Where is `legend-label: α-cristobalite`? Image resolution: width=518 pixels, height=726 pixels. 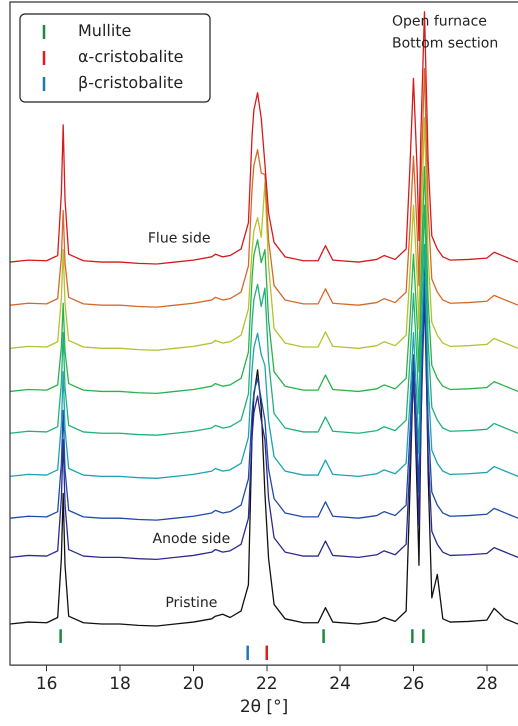
legend-label: α-cristobalite is located at coordinates (131, 56).